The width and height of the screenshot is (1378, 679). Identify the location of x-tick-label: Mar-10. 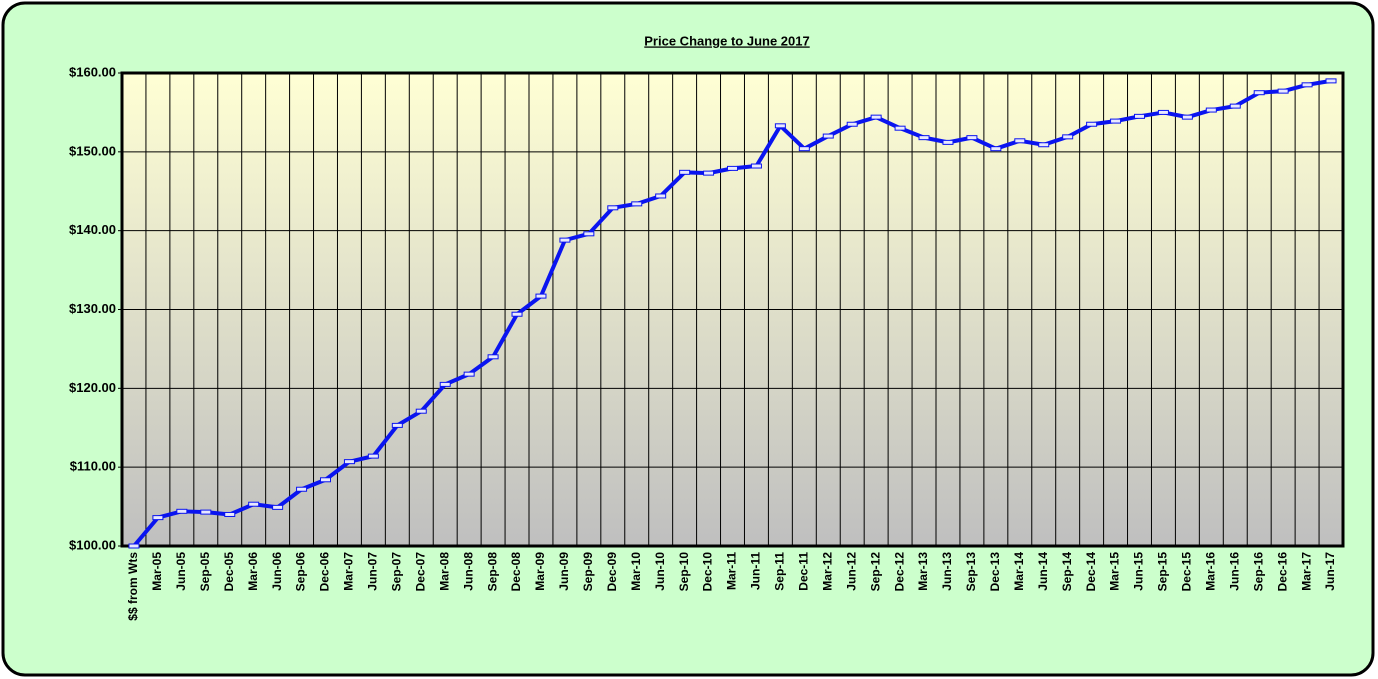
(636, 571).